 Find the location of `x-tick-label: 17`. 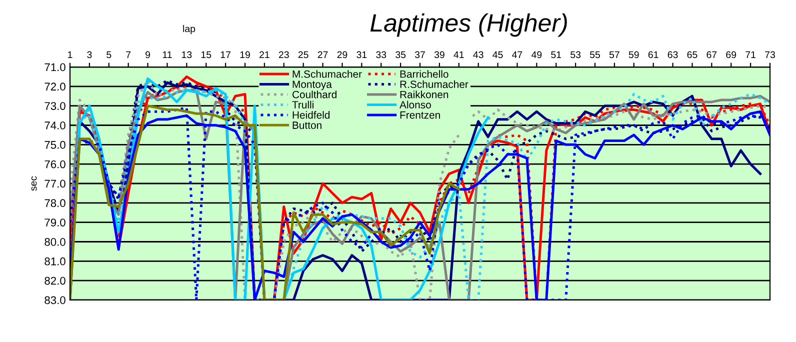

x-tick-label: 17 is located at coordinates (225, 54).